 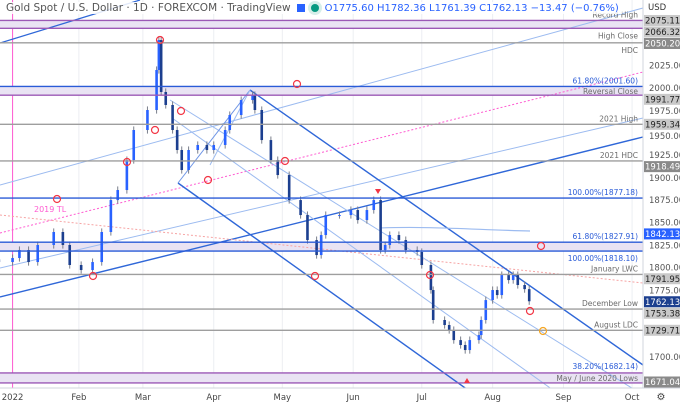 What do you see at coordinates (492, 398) in the screenshot?
I see `time-tick: Aug` at bounding box center [492, 398].